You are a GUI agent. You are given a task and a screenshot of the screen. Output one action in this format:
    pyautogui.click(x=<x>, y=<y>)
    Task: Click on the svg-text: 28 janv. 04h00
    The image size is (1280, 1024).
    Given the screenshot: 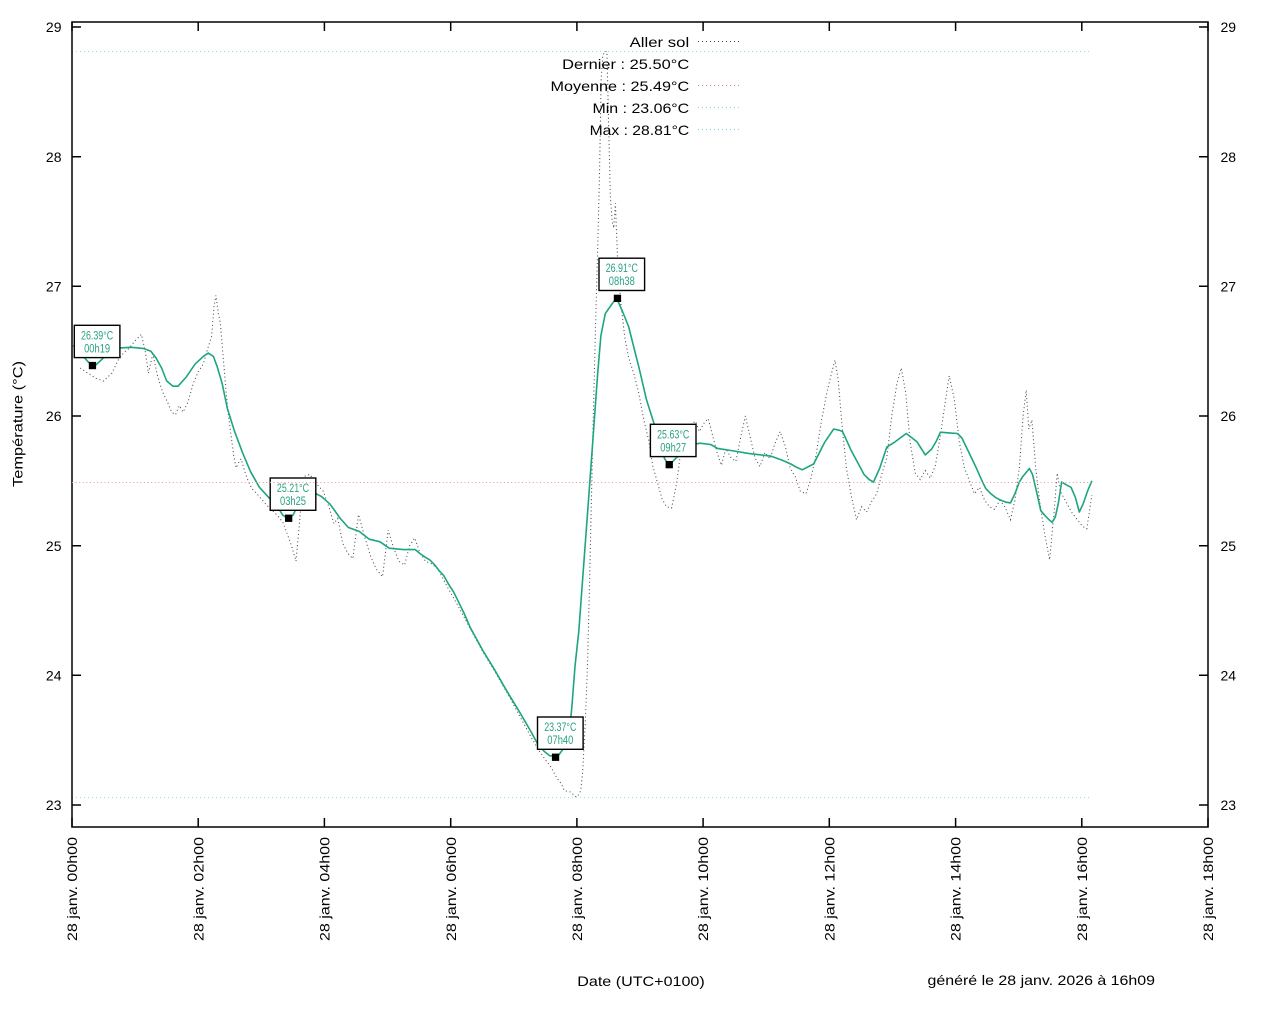 What is the action you would take?
    pyautogui.click(x=325, y=889)
    